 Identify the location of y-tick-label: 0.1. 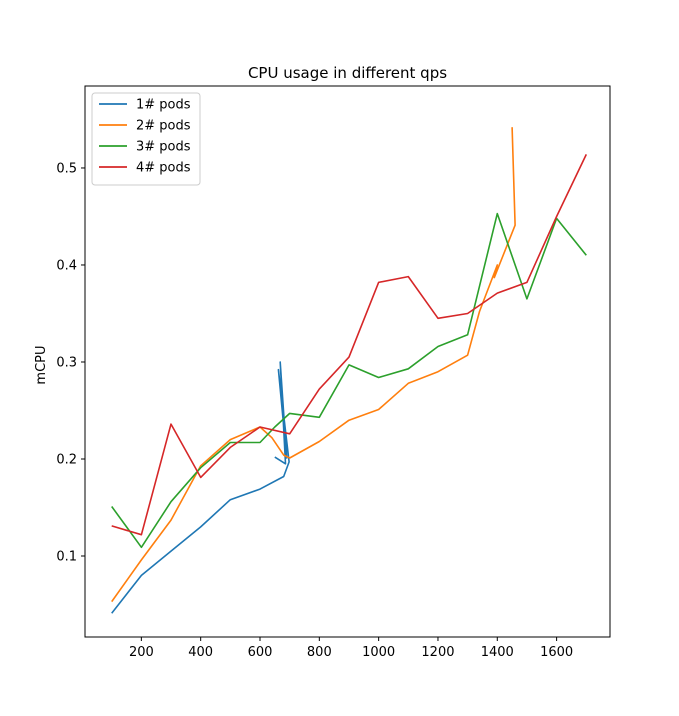
(66, 556).